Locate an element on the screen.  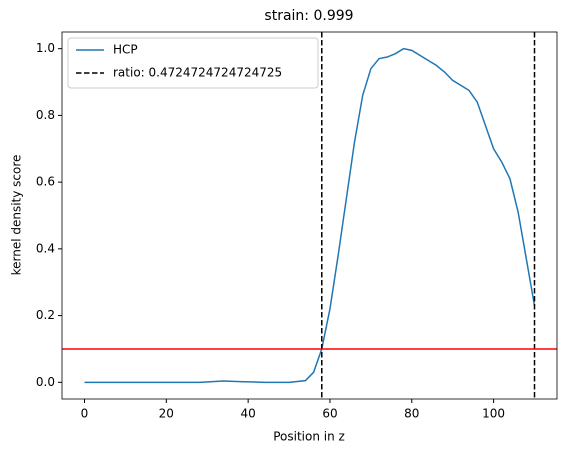
legend-label: ratio: 0.4724724724724725 is located at coordinates (197, 73).